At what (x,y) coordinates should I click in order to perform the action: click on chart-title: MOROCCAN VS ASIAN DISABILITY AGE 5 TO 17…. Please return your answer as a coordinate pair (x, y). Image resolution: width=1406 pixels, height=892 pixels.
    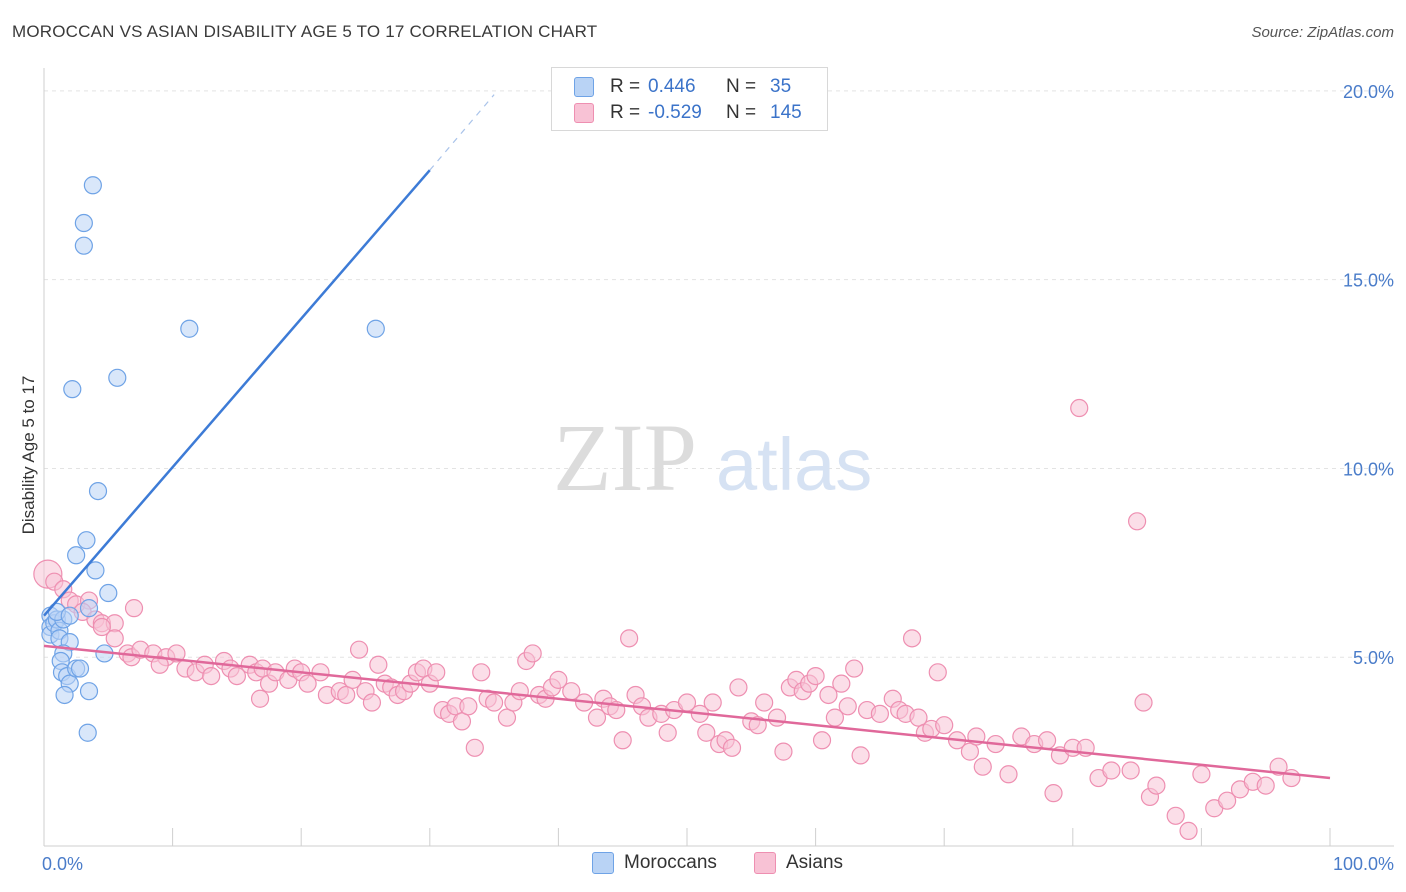
    Looking at the image, I should click on (305, 31).